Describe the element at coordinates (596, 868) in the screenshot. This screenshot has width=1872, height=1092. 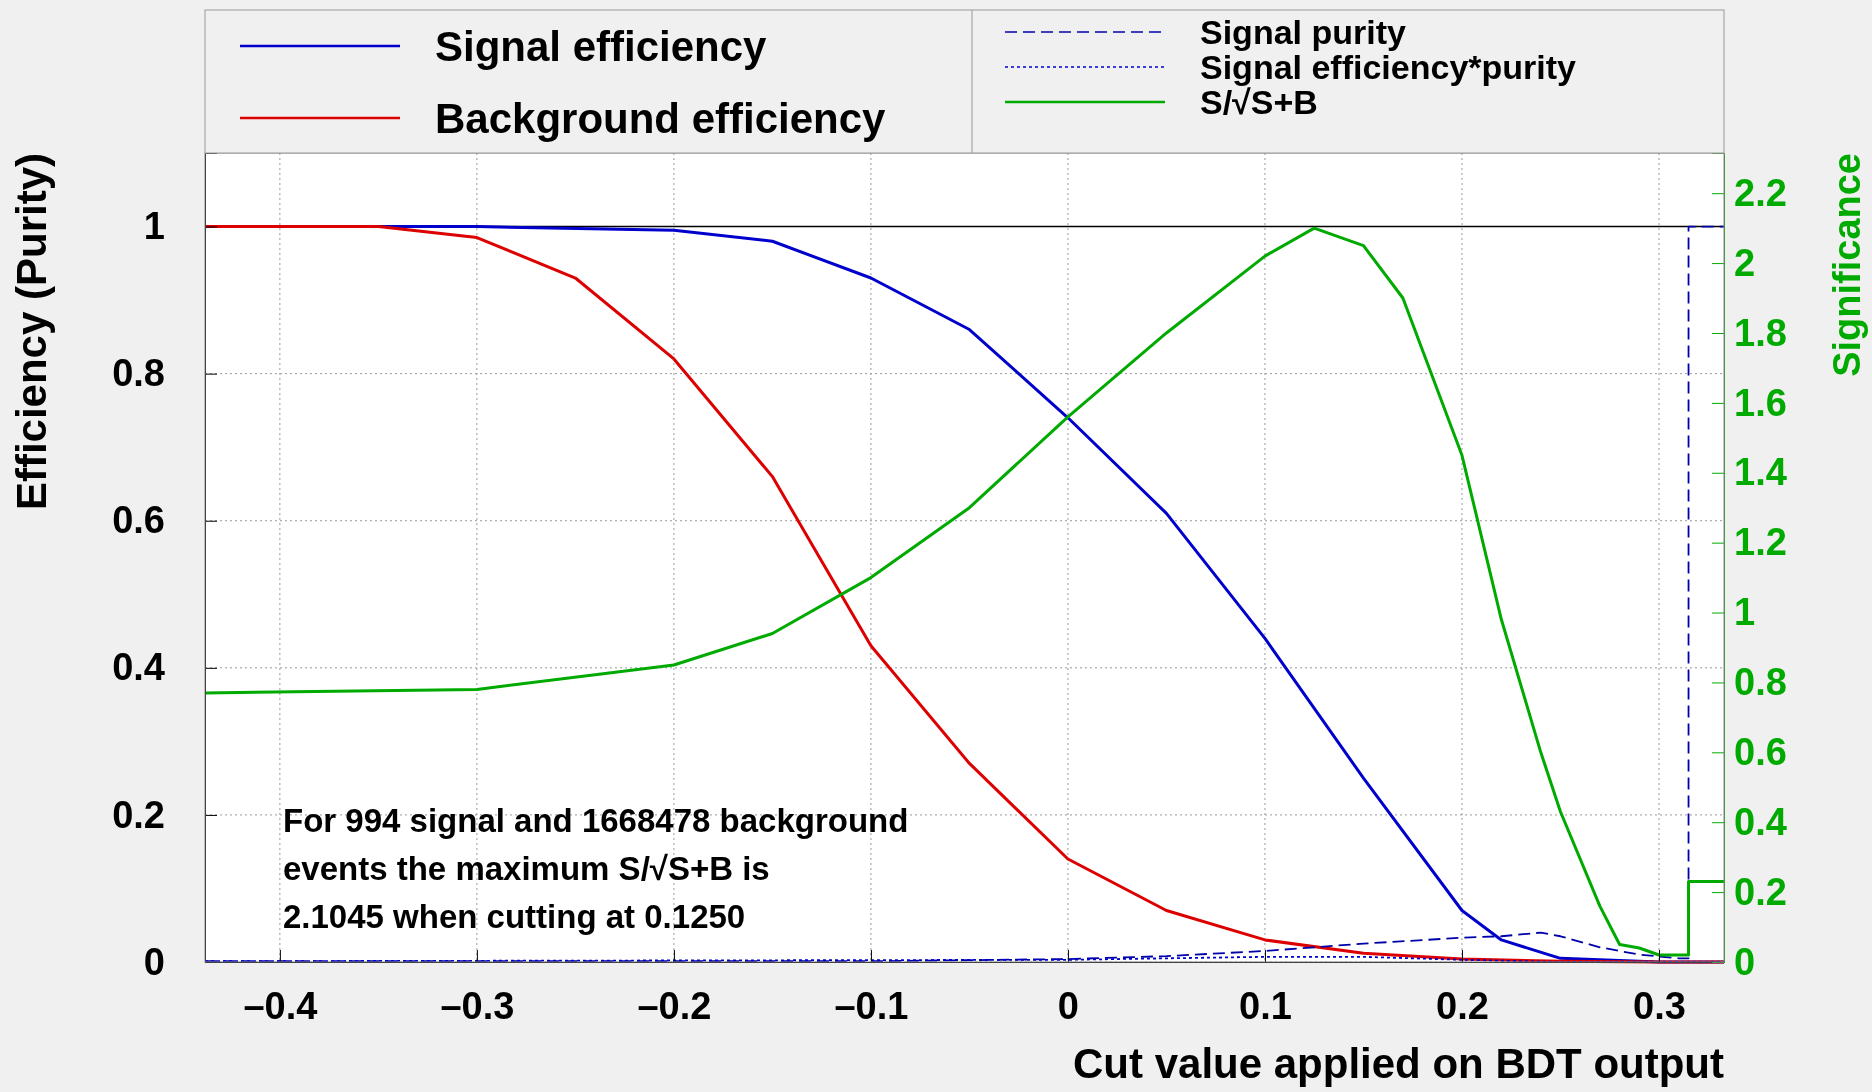
I see `annotation: For 994 signal and 1668478 background events the maximum S/√S+B is 2.1045 when cutting at 0.1250` at that location.